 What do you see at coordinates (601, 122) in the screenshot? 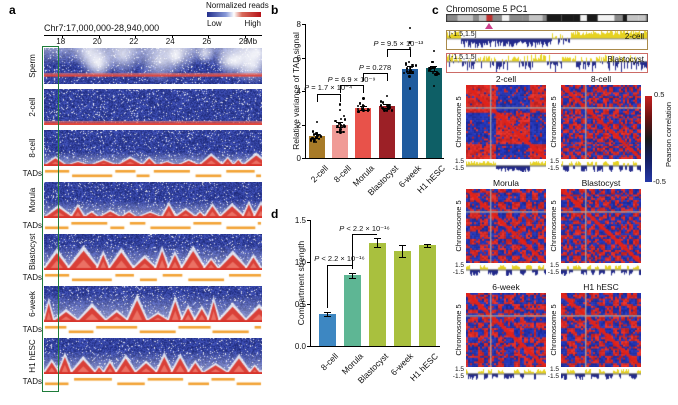
I see `correlation-heatmap-8-cell` at bounding box center [601, 122].